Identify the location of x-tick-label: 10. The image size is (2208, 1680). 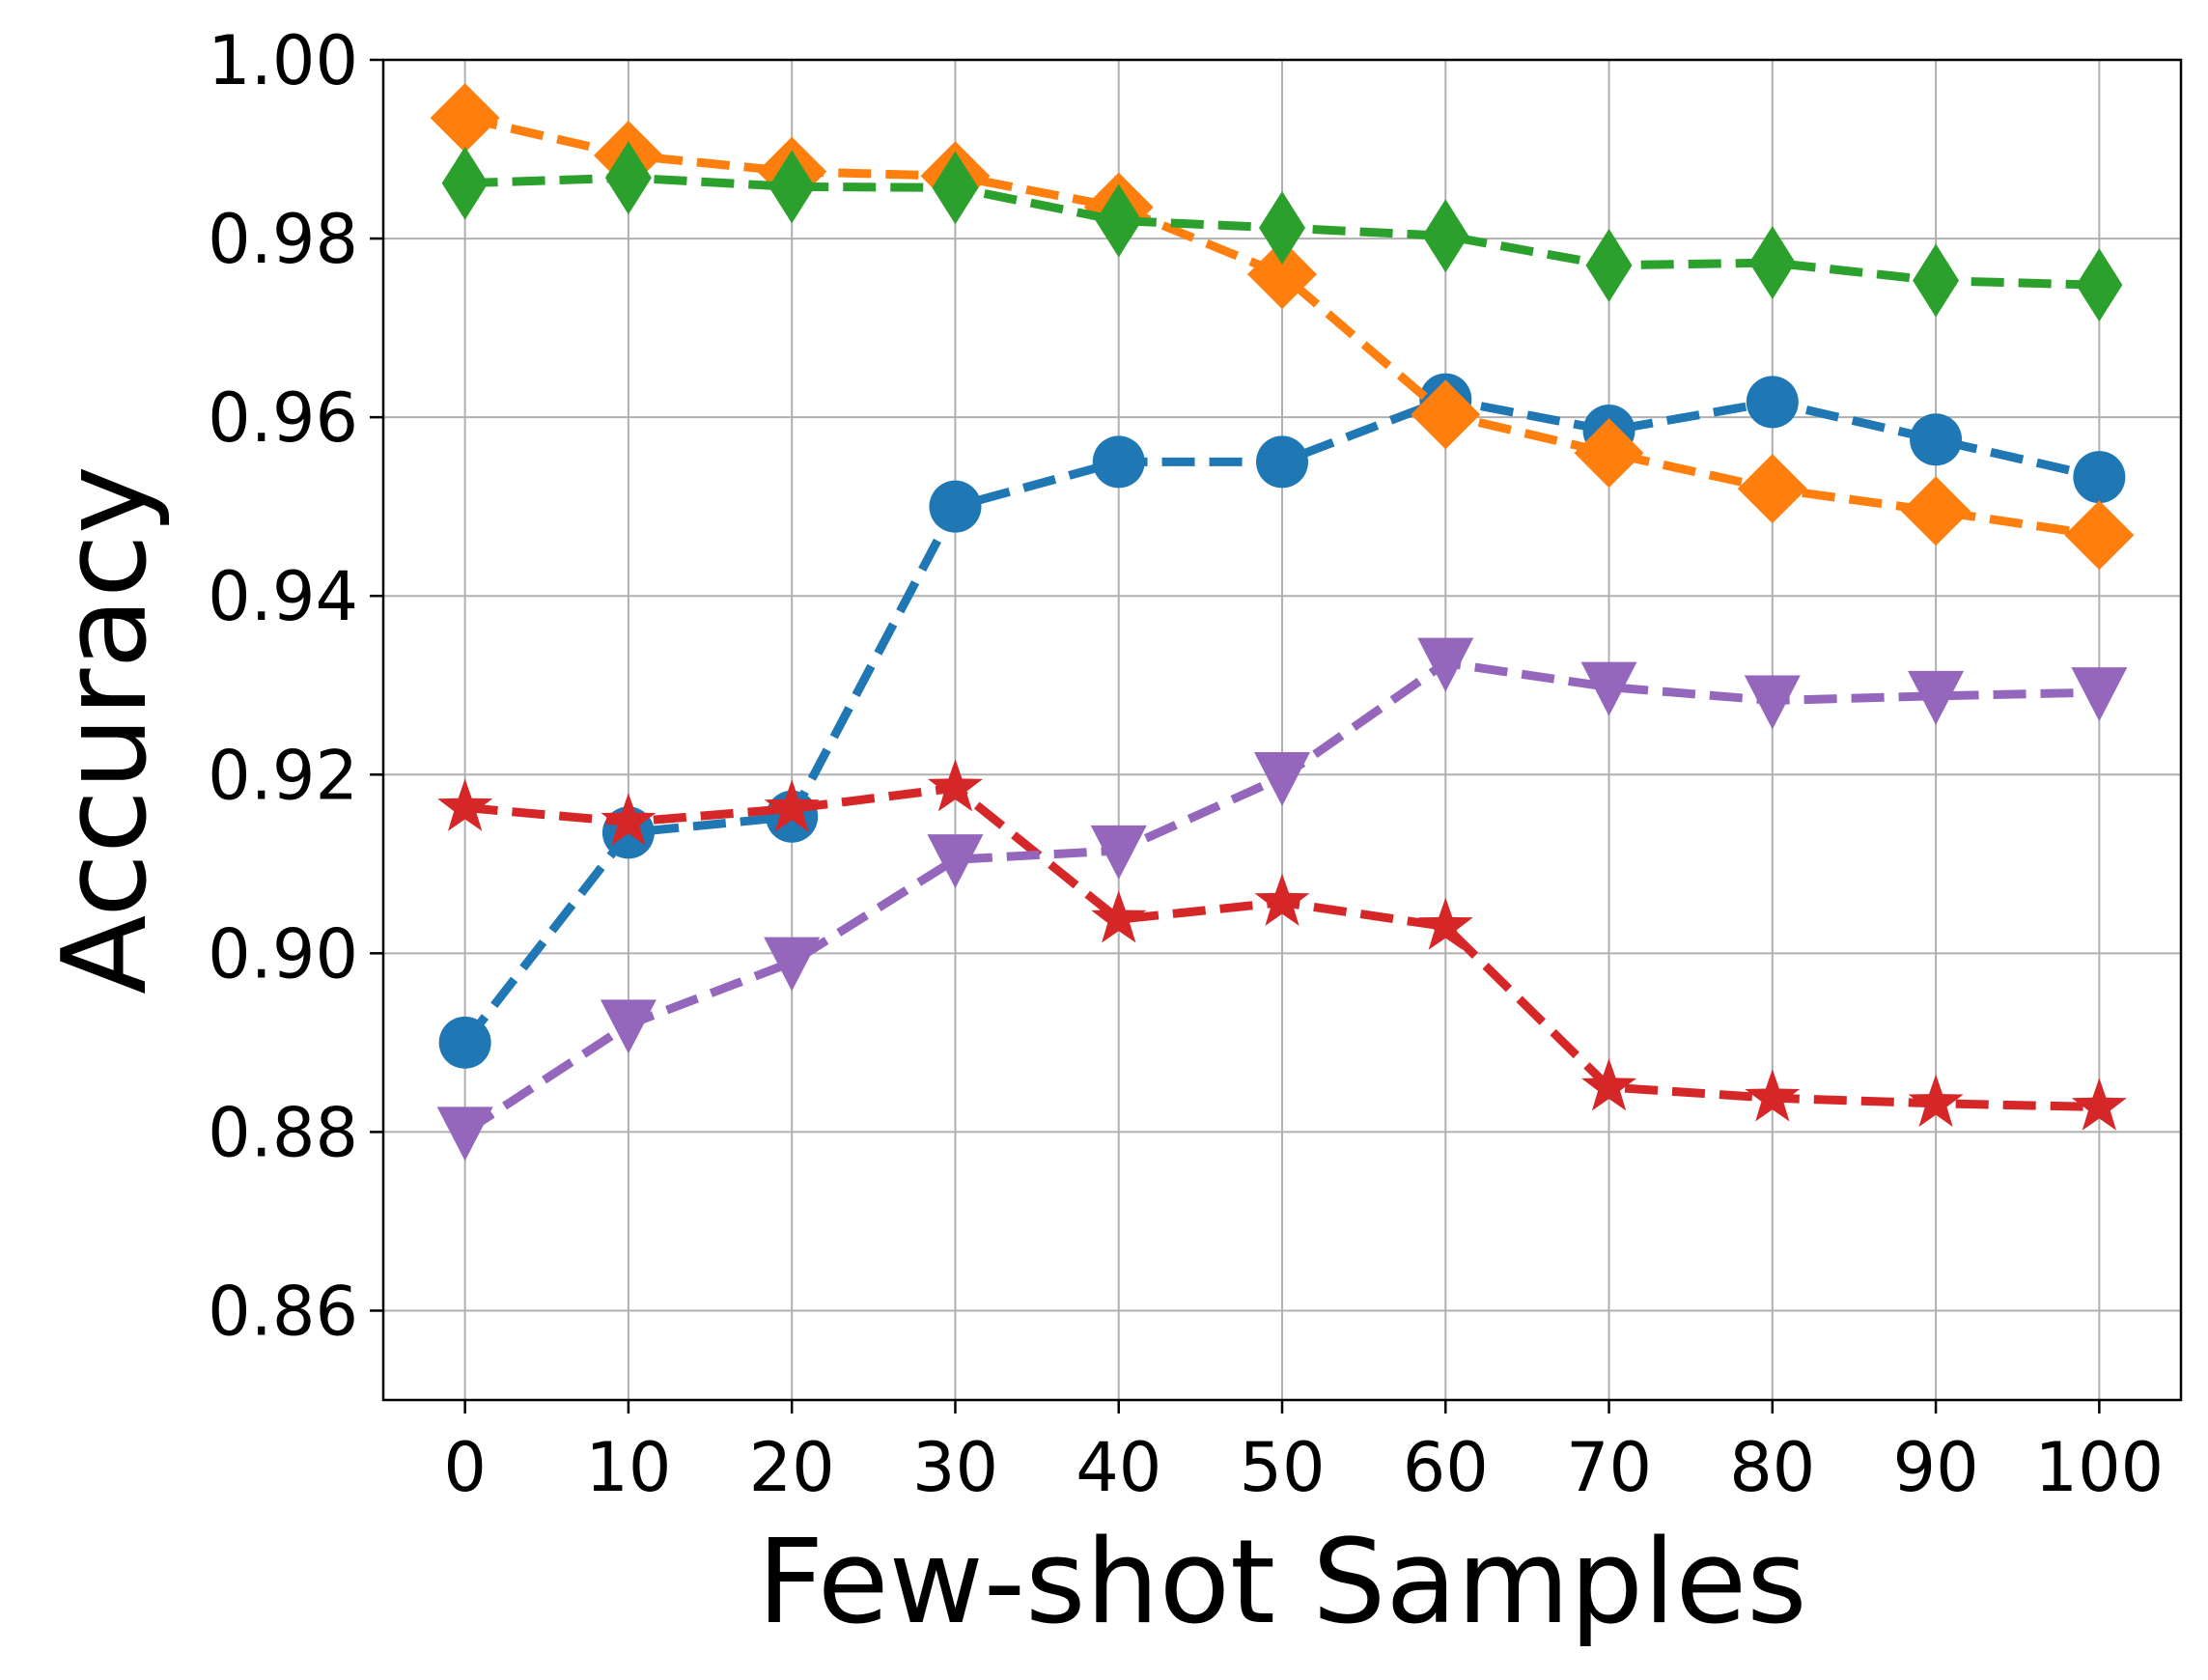
(628, 1468).